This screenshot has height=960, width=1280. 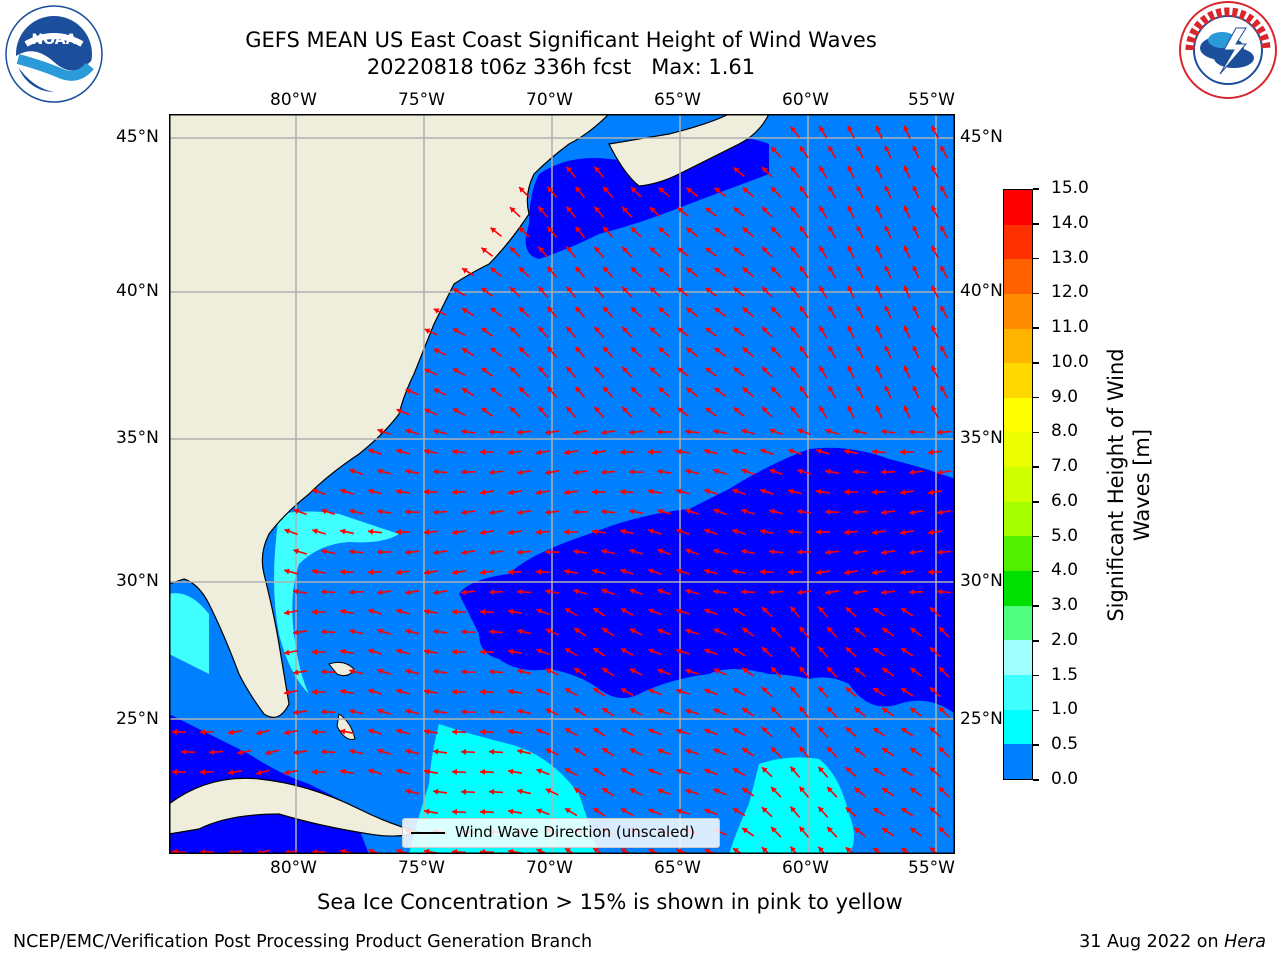 I want to click on wave-height-0-0.5-north, so click(x=647, y=197).